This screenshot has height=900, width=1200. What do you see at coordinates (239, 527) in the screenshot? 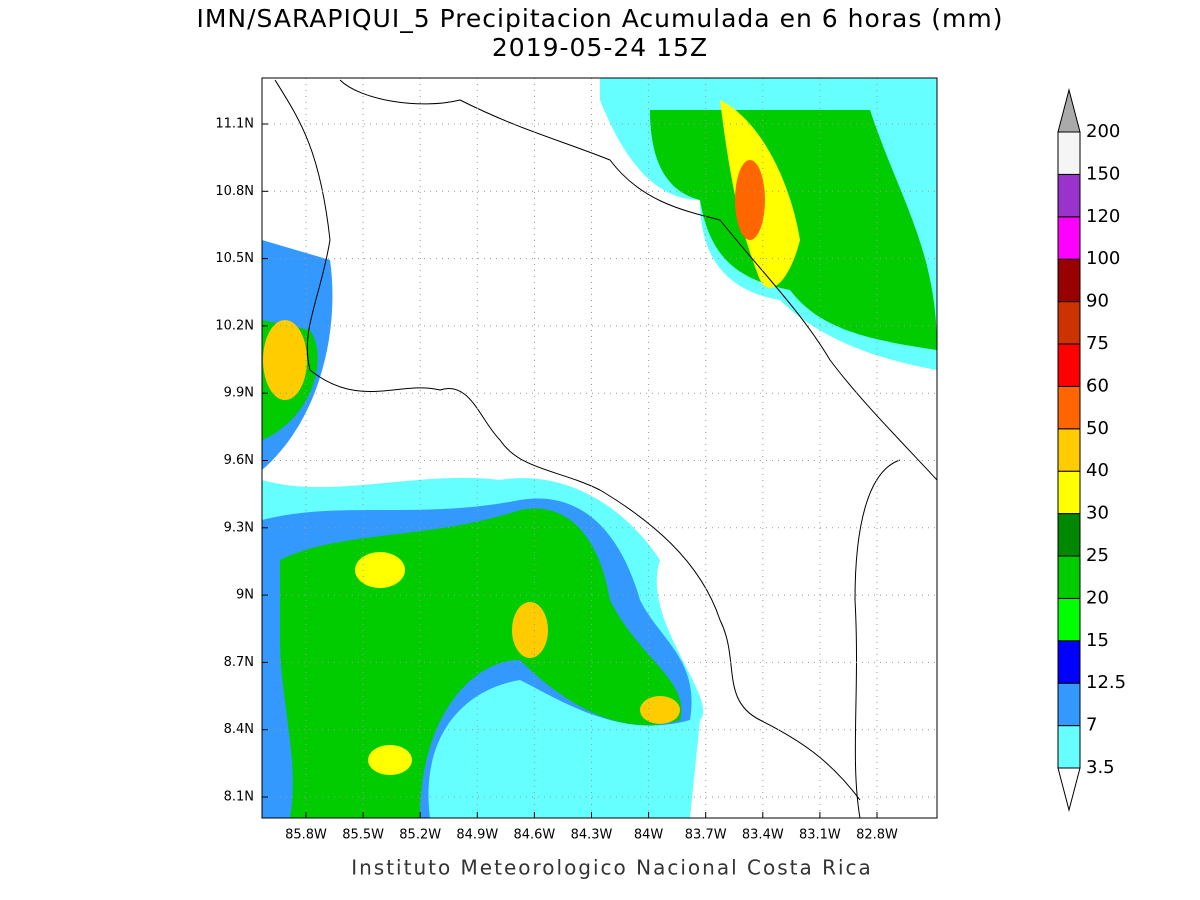
I see `lat-tick-label: 9.3N` at bounding box center [239, 527].